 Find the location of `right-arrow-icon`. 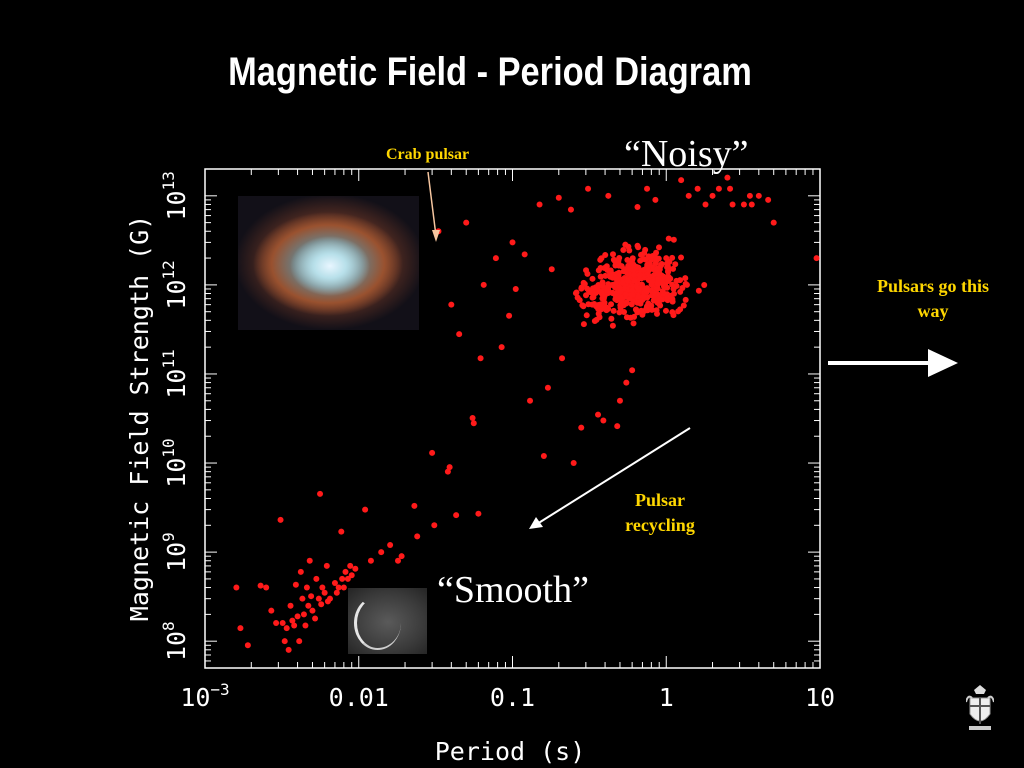

right-arrow-icon is located at coordinates (893, 363).